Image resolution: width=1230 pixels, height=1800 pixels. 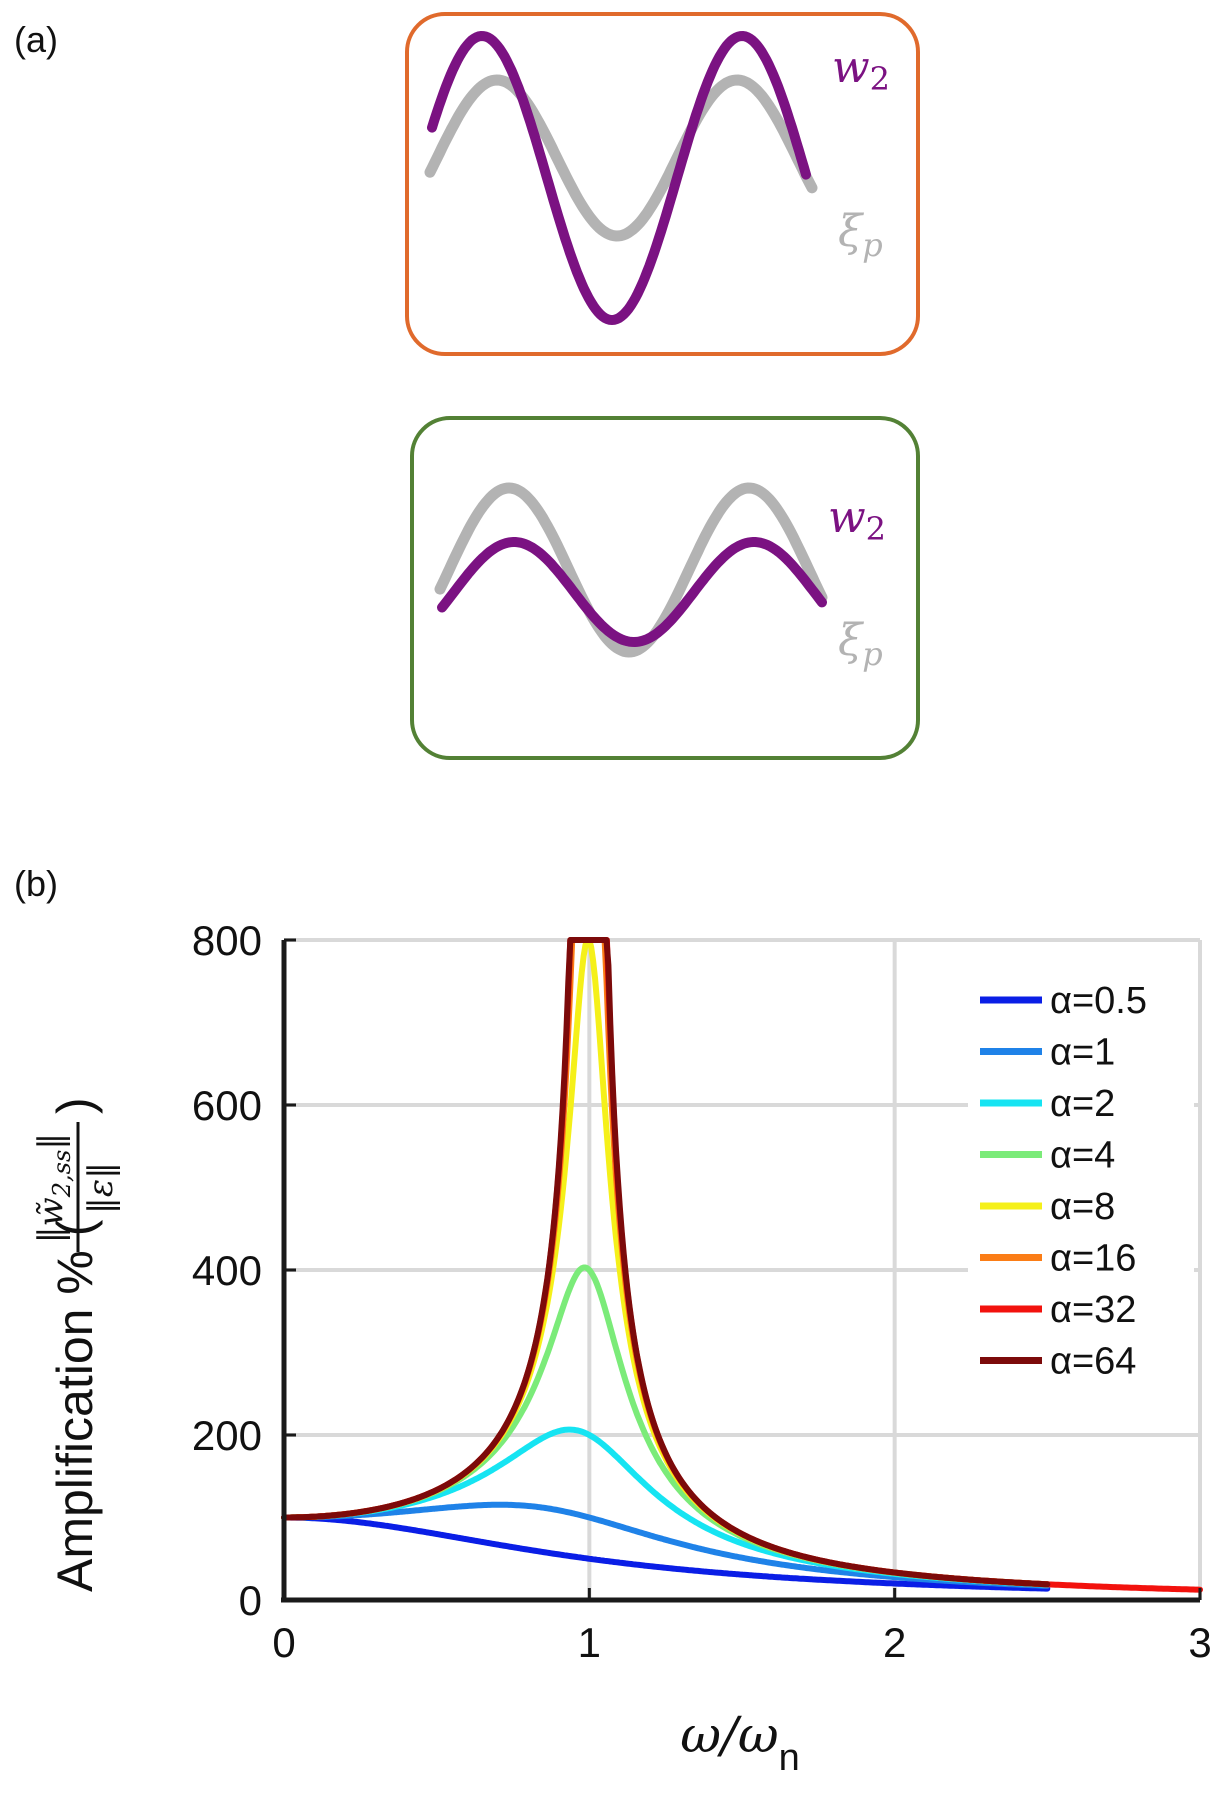 What do you see at coordinates (1082, 1053) in the screenshot?
I see `legend-label: α=1` at bounding box center [1082, 1053].